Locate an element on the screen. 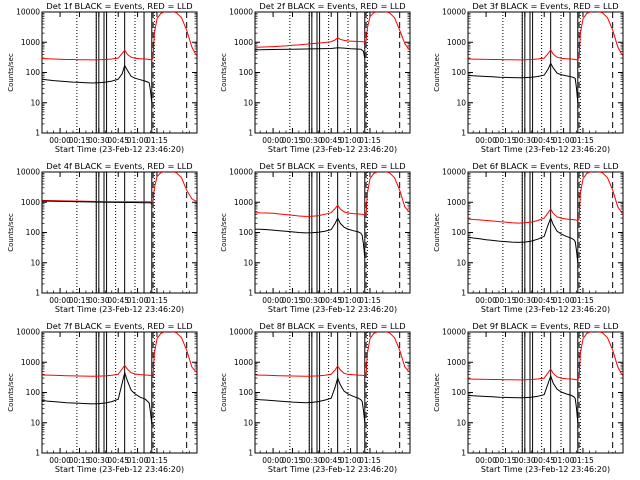 The height and width of the screenshot is (480, 640). chart-title: Det 9f BLACK = Events, RED = LLD is located at coordinates (545, 326).